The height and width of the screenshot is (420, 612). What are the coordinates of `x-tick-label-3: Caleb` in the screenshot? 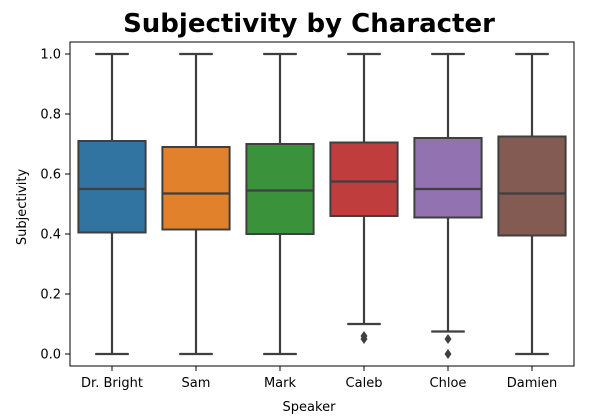 It's located at (364, 383).